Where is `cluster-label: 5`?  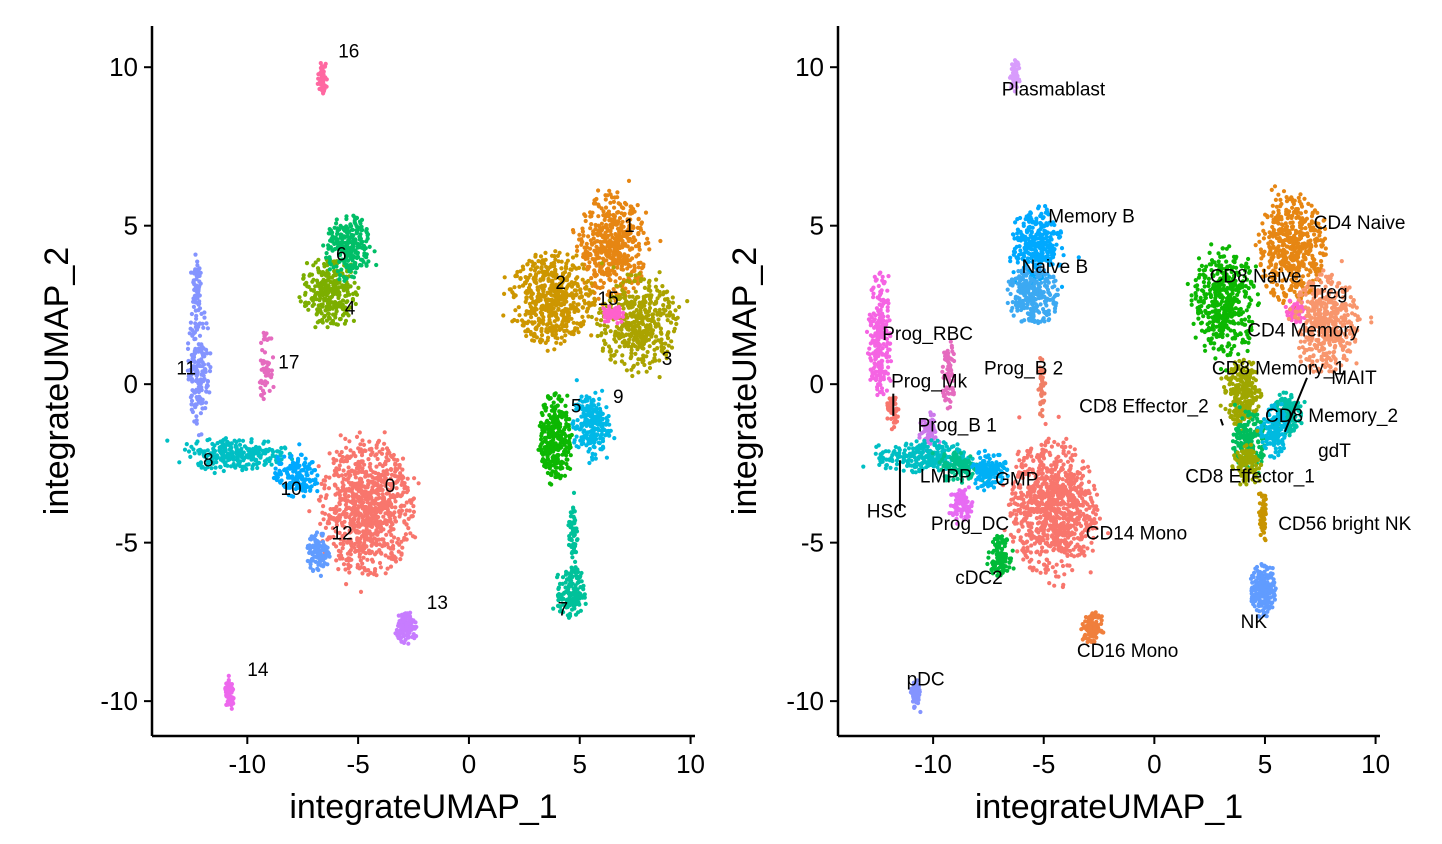
cluster-label: 5 is located at coordinates (576, 407).